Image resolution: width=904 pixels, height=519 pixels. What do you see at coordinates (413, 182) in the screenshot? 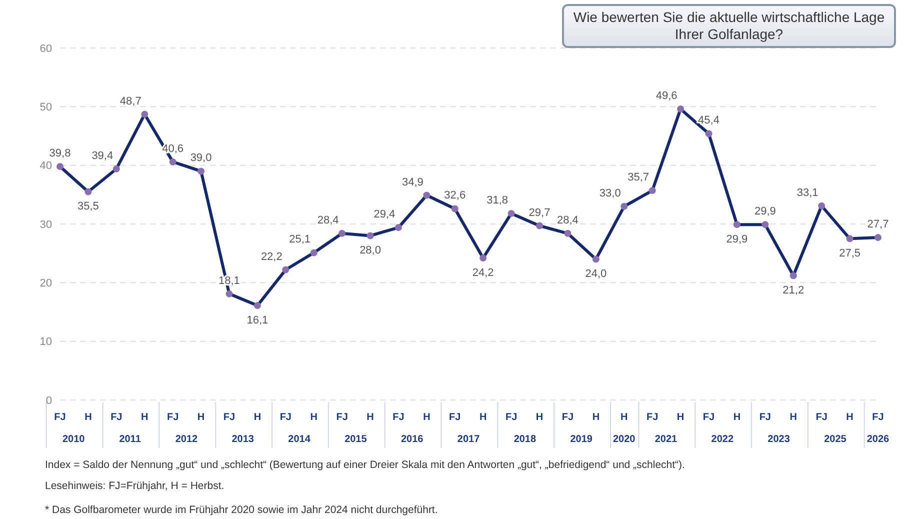
I see `data-label: 34,9` at bounding box center [413, 182].